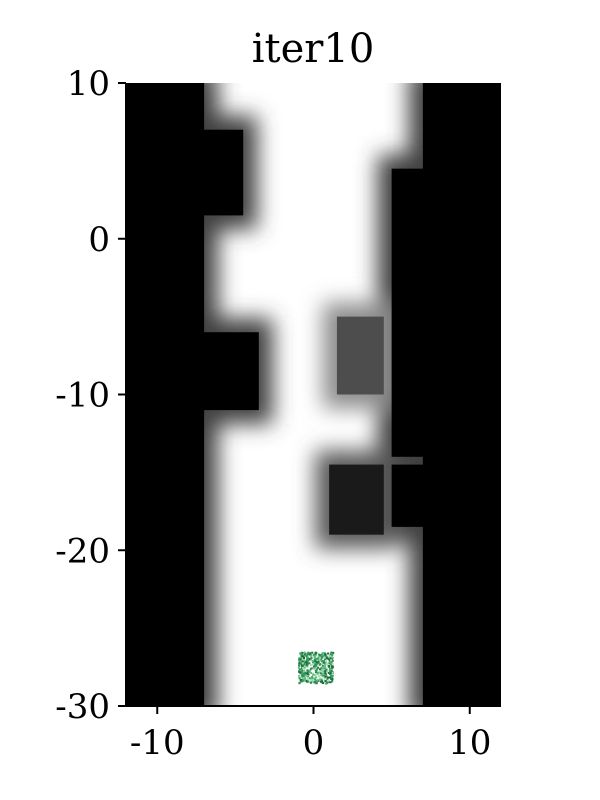  Describe the element at coordinates (82, 396) in the screenshot. I see `y-tick-label: -10` at that location.